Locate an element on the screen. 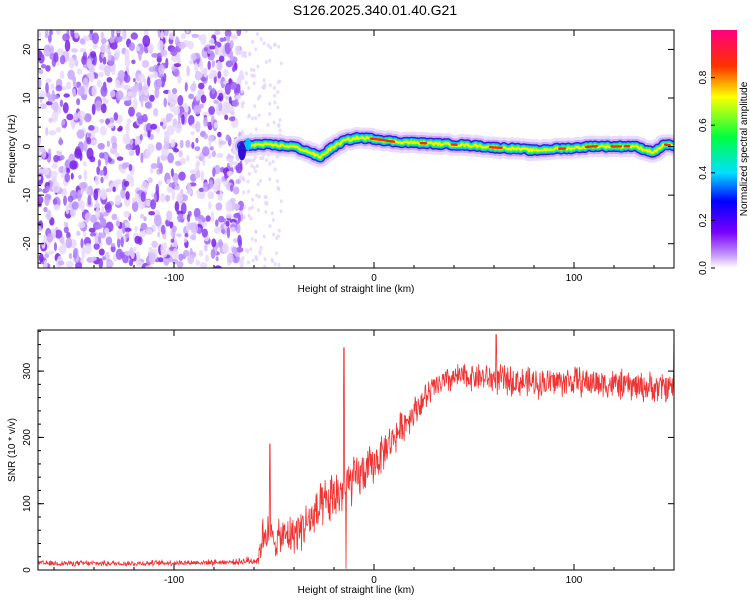 This screenshot has width=750, height=600. spectrogram-x-axis-label: Height of straight line (km) is located at coordinates (356, 289).